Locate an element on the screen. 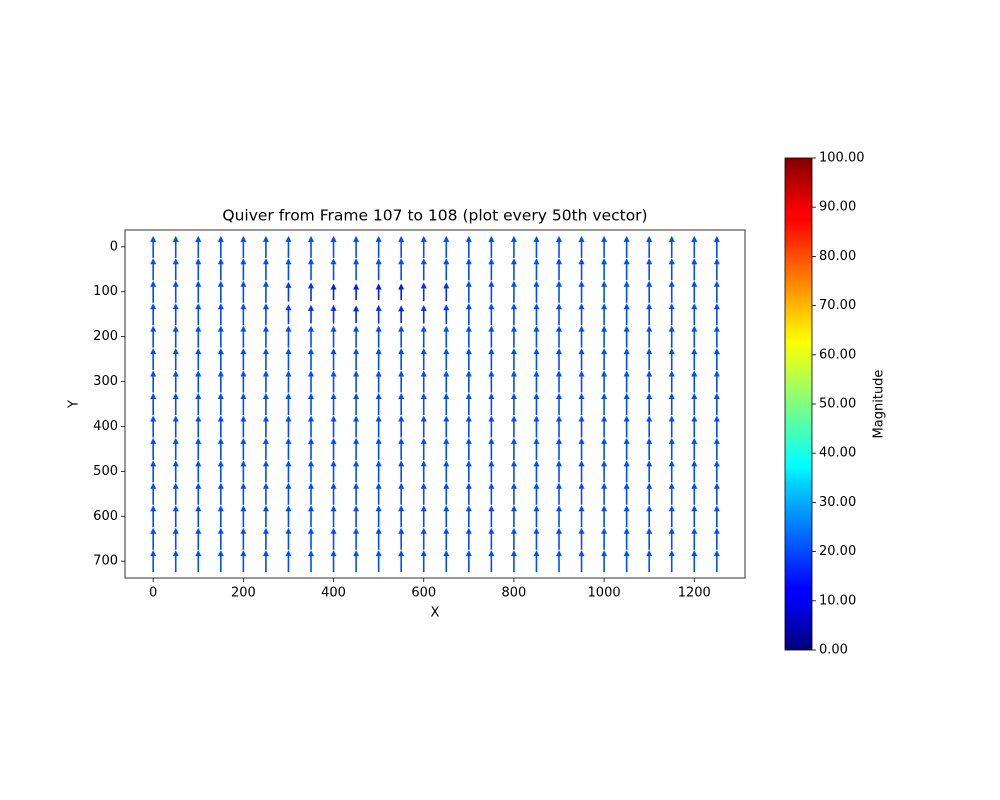 The width and height of the screenshot is (1000, 800). x-tick-label: 600 is located at coordinates (423, 593).